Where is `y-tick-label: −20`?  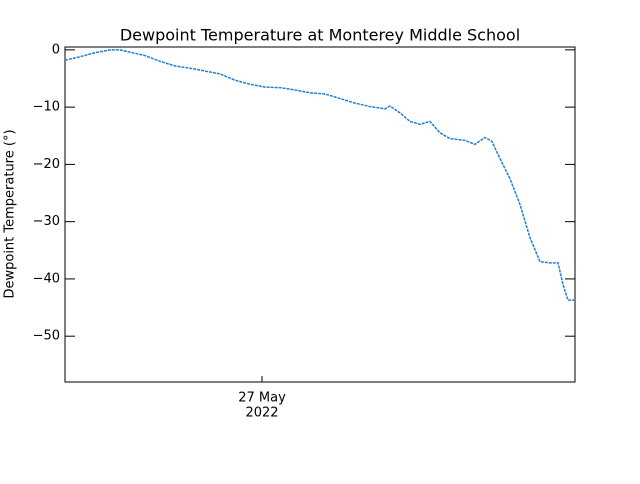
y-tick-label: −20 is located at coordinates (46, 164).